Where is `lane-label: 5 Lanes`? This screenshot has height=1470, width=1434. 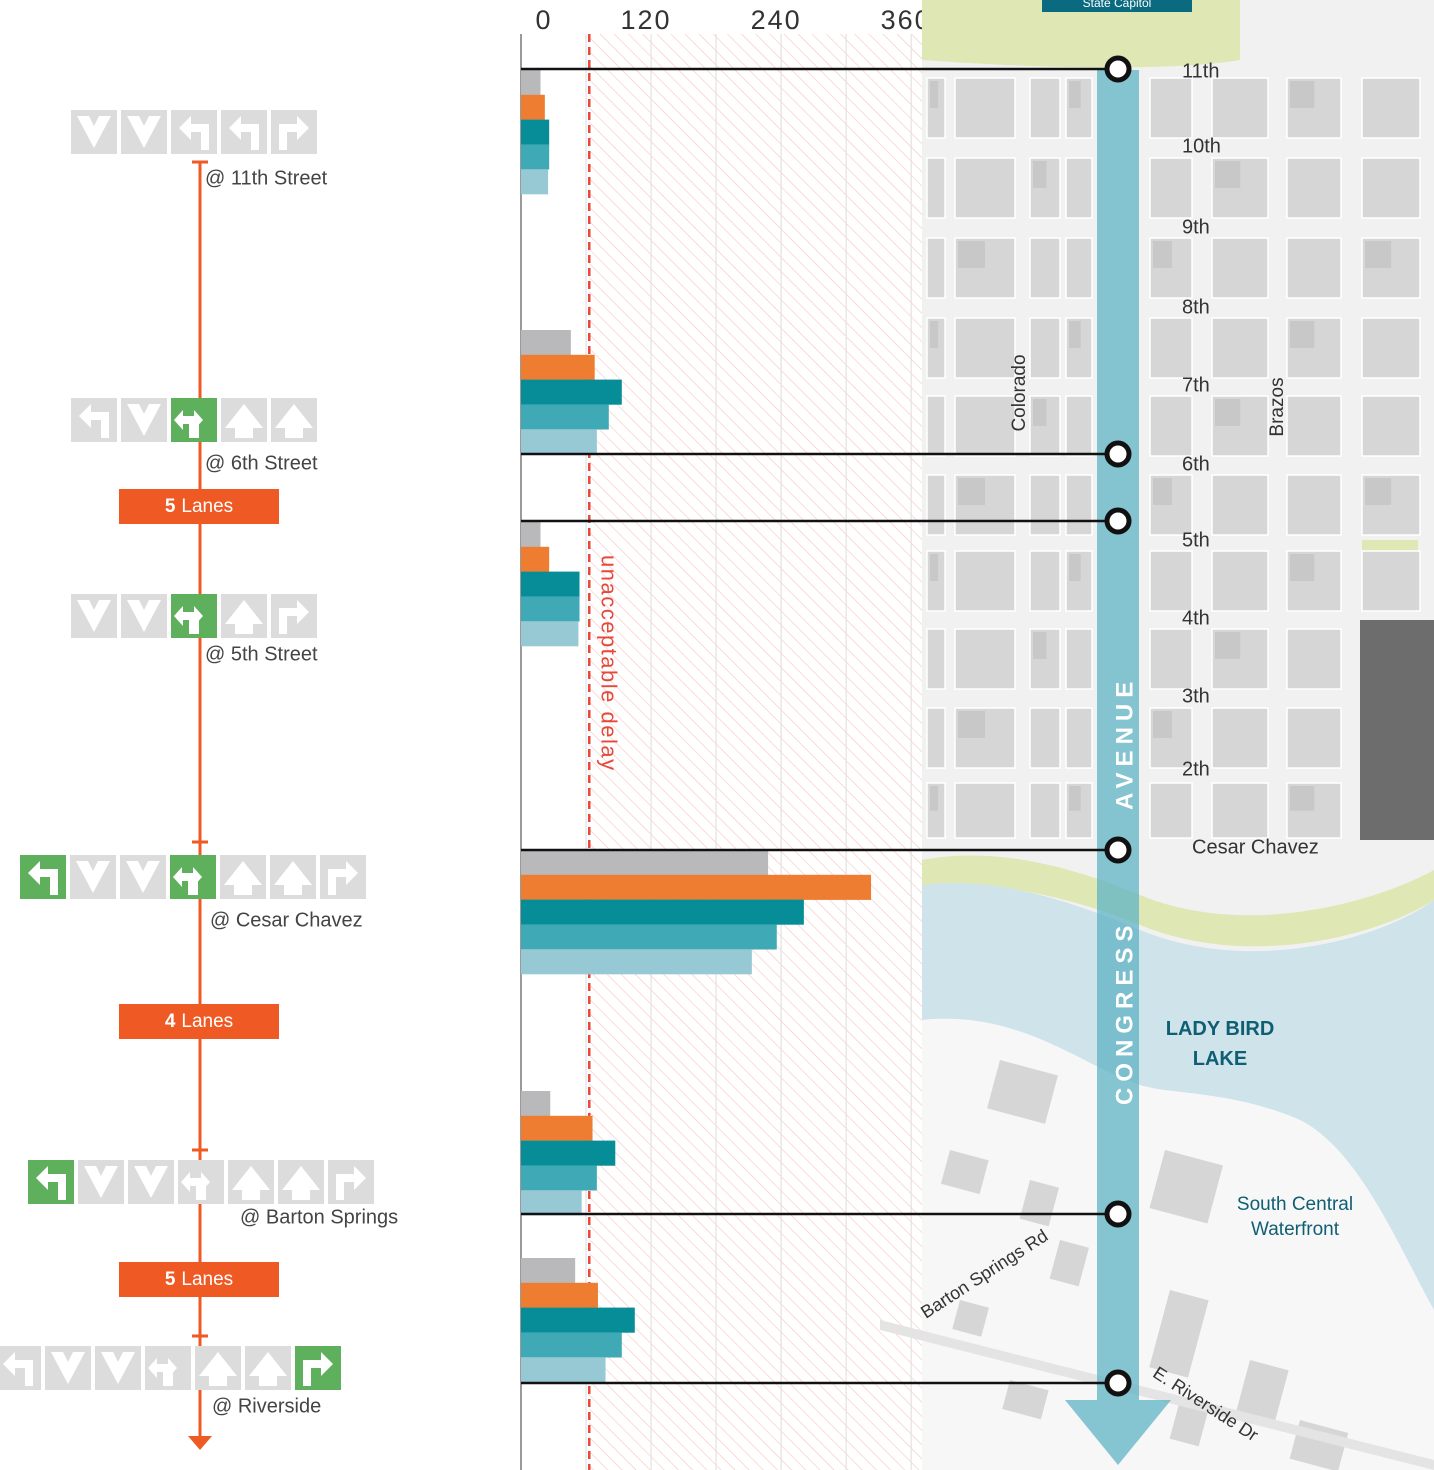
lane-label: 5 Lanes is located at coordinates (199, 1279).